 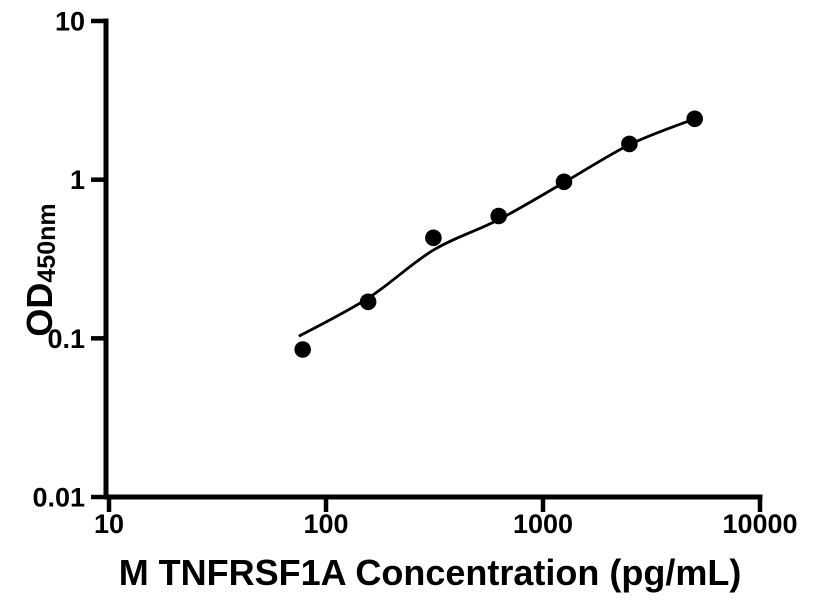 What do you see at coordinates (430, 572) in the screenshot?
I see `x-axis-title: M TNFRSF1A Concentration (pg/mL)` at bounding box center [430, 572].